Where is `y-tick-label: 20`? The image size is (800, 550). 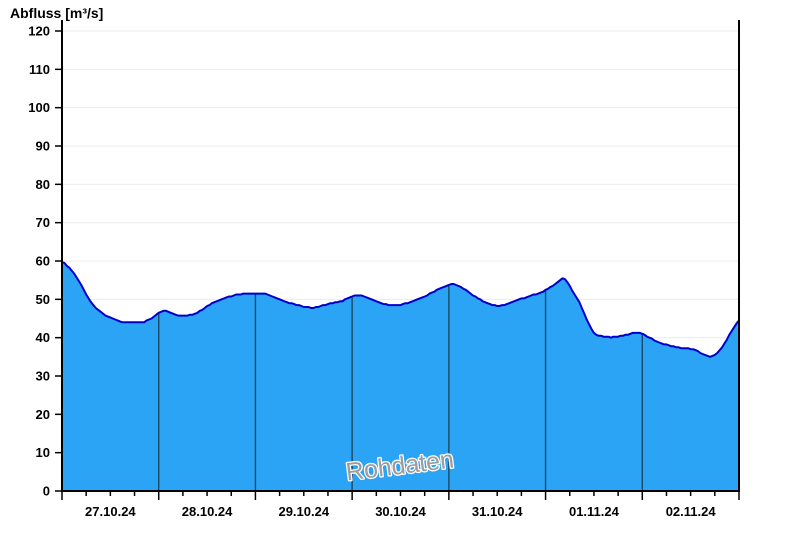
y-tick-label: 20 is located at coordinates (43, 414).